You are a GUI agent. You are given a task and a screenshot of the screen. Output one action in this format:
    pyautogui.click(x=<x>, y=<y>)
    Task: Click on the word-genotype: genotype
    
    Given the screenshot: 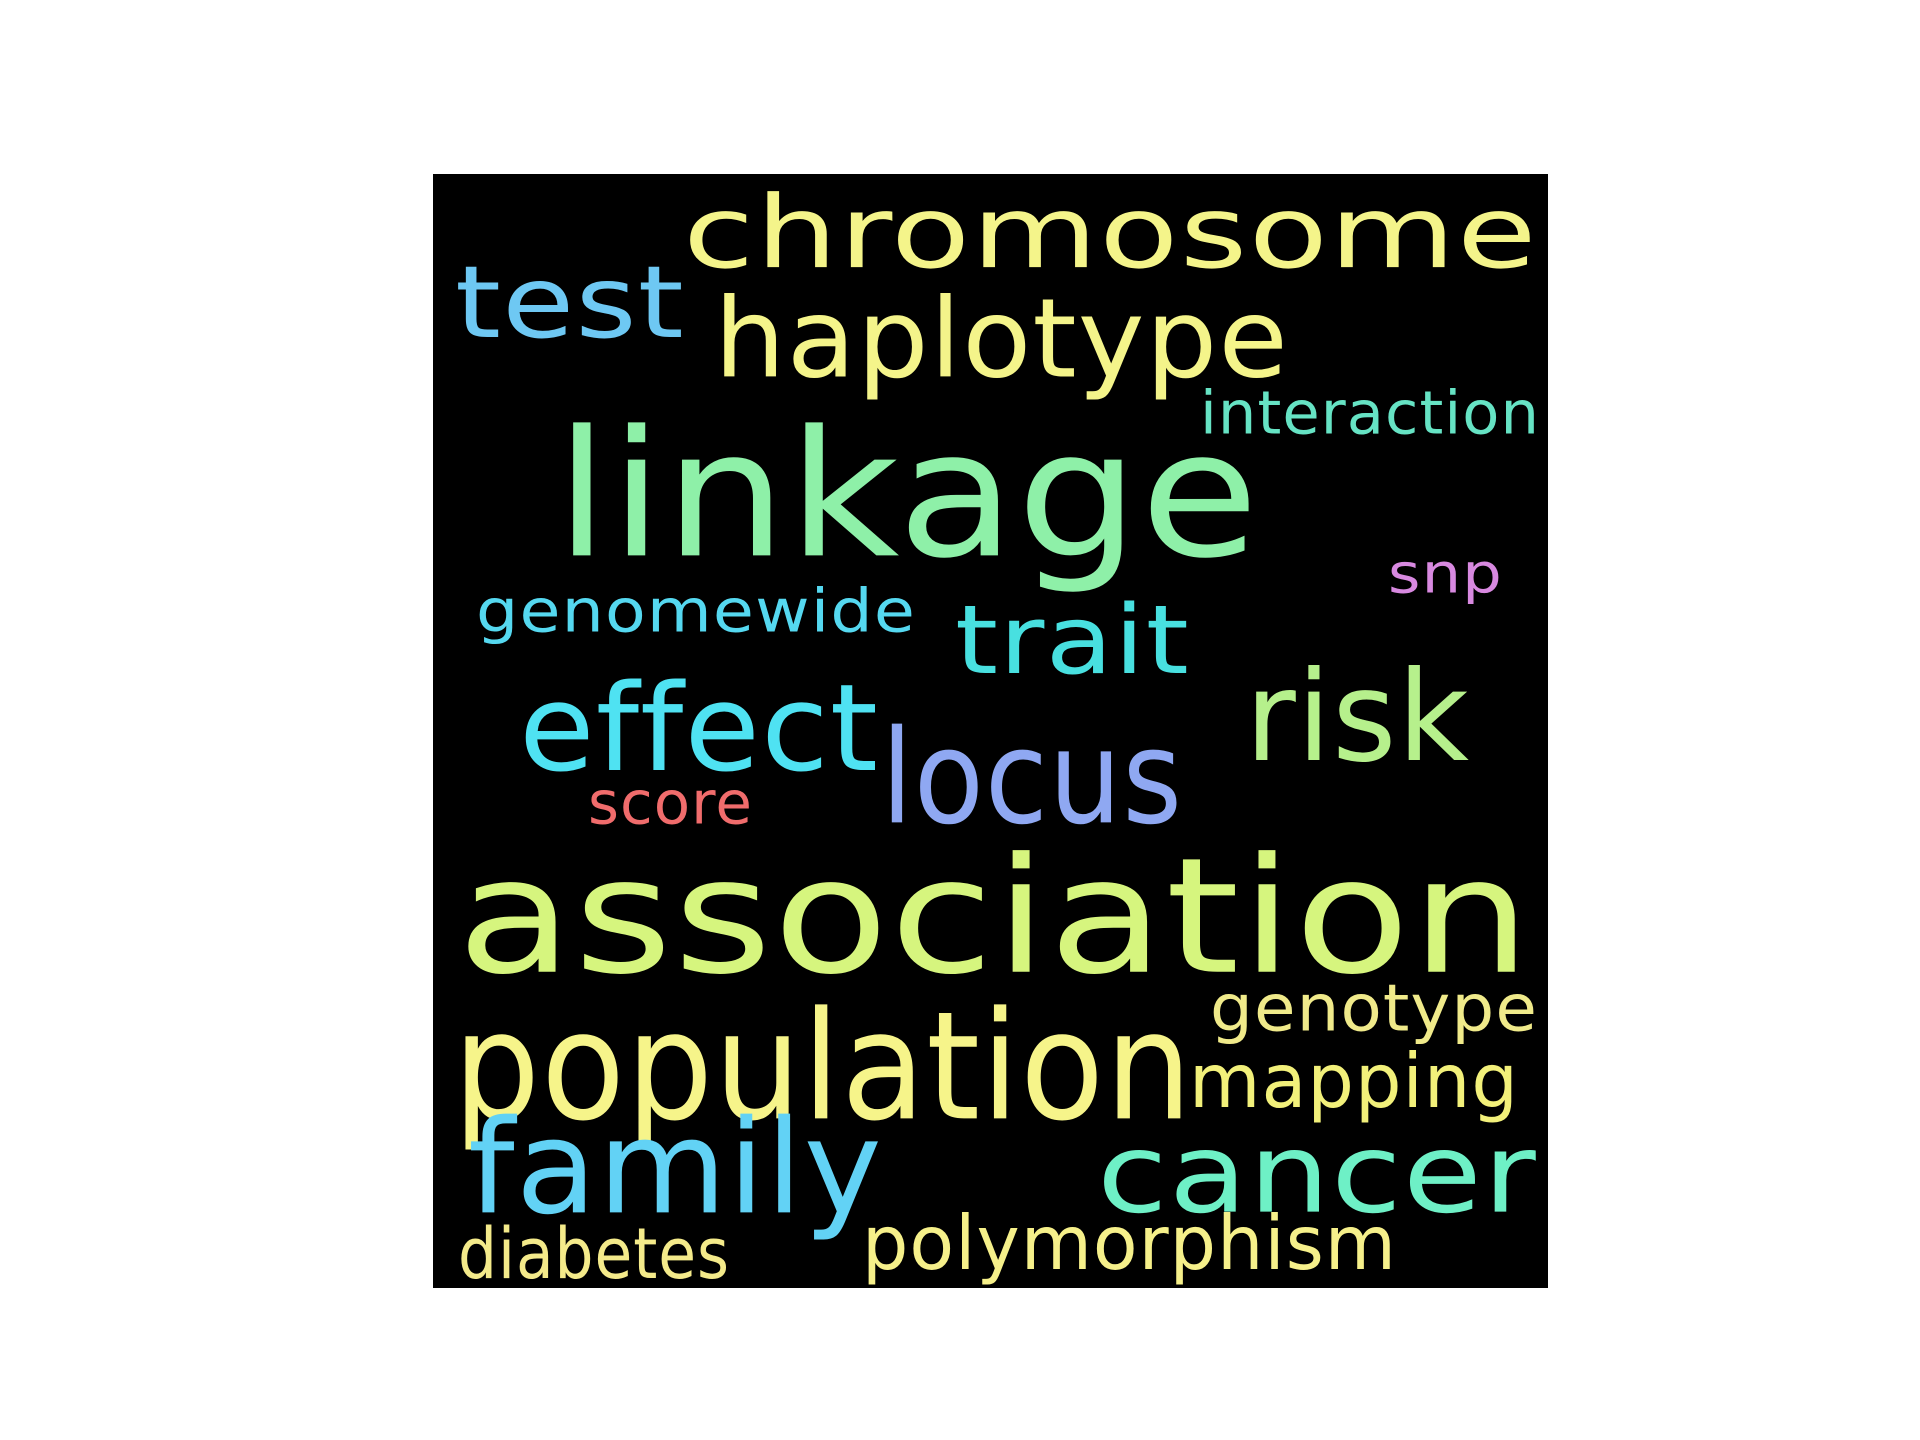 What is the action you would take?
    pyautogui.click(x=1374, y=1008)
    